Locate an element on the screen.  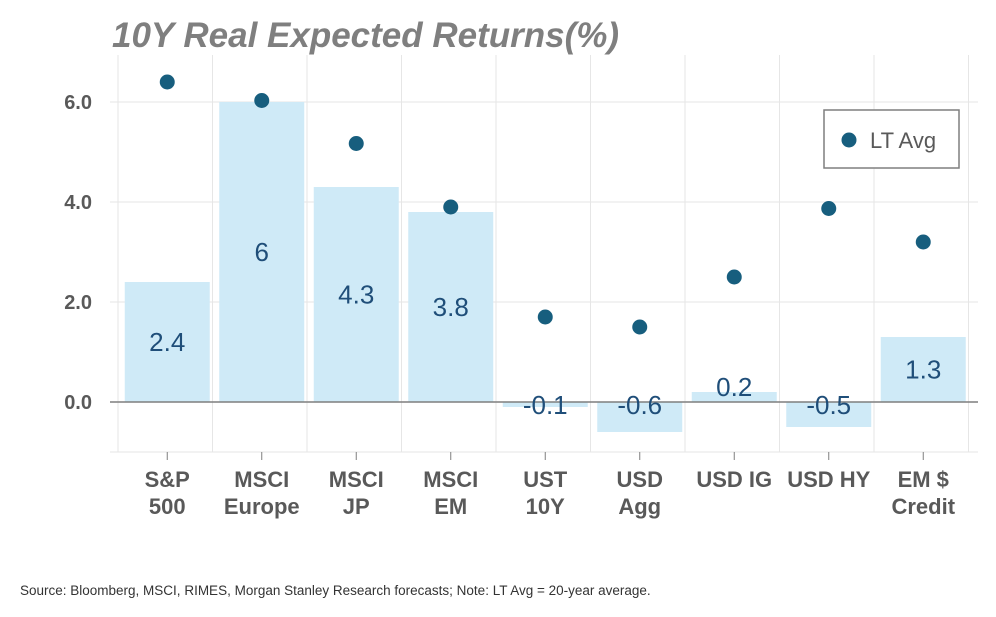
y-tick-label: 4.0 is located at coordinates (78, 203).